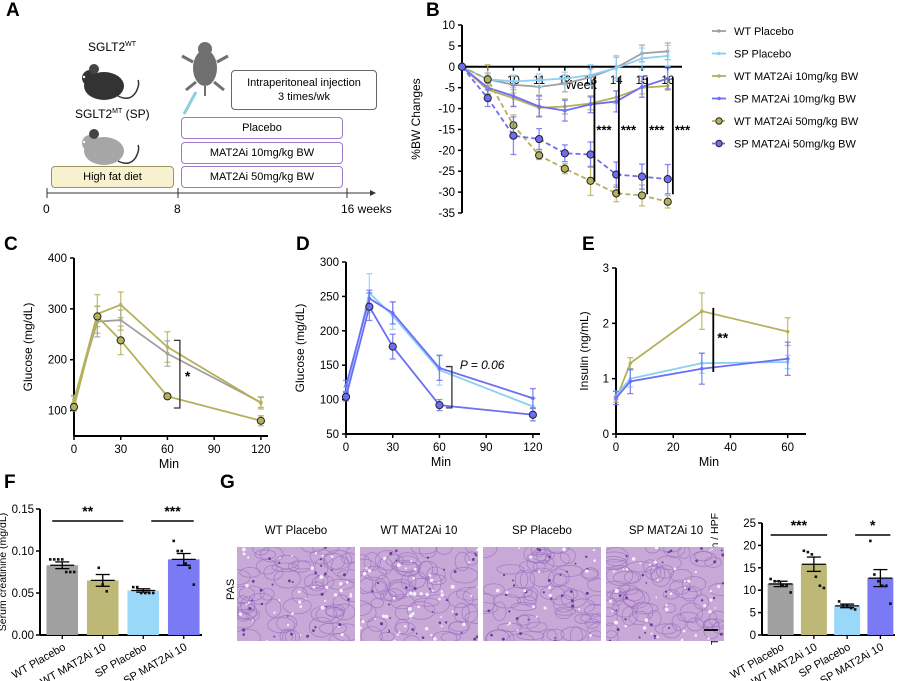 This screenshot has width=900, height=681. I want to click on x-tick-label: 120, so click(532, 448).